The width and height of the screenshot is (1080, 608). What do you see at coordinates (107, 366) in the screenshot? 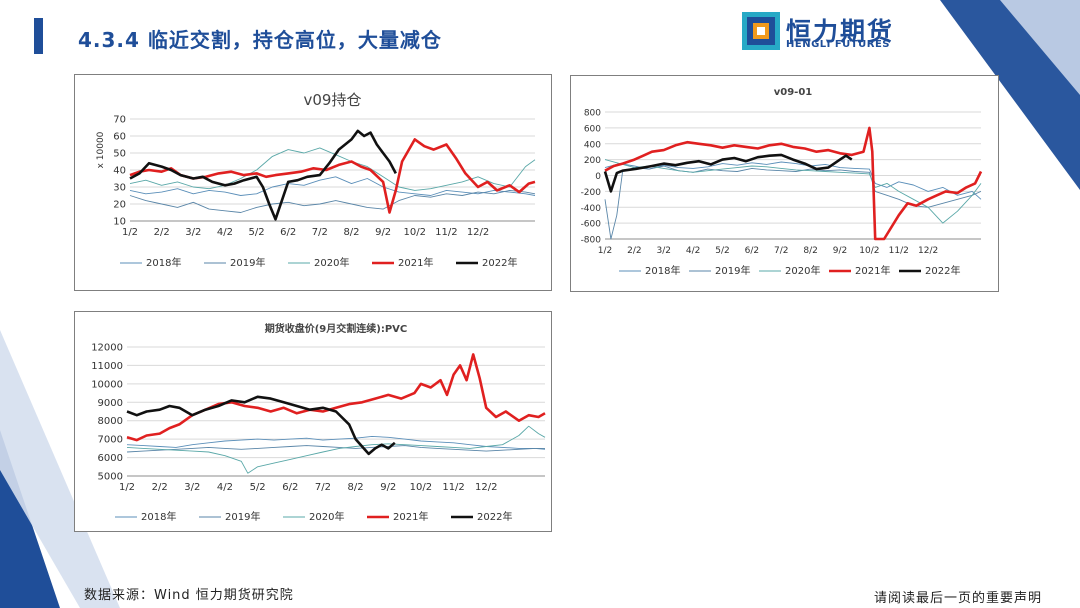
I see `y-tick-label: 11000` at bounding box center [107, 366].